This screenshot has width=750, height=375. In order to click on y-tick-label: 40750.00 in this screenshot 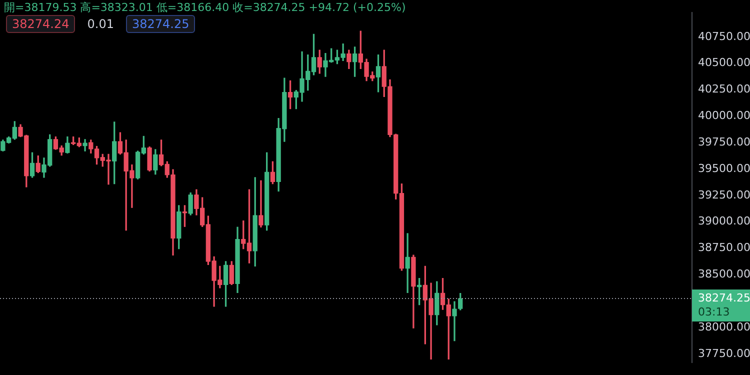, I will do `click(724, 36)`.